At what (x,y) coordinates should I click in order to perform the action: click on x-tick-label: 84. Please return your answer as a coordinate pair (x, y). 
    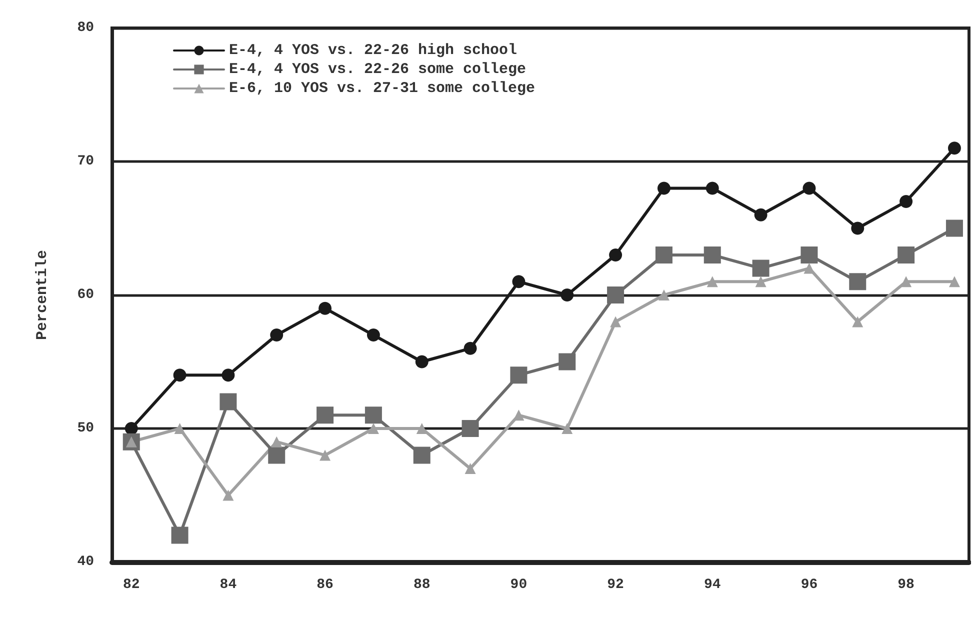
    Looking at the image, I should click on (228, 585).